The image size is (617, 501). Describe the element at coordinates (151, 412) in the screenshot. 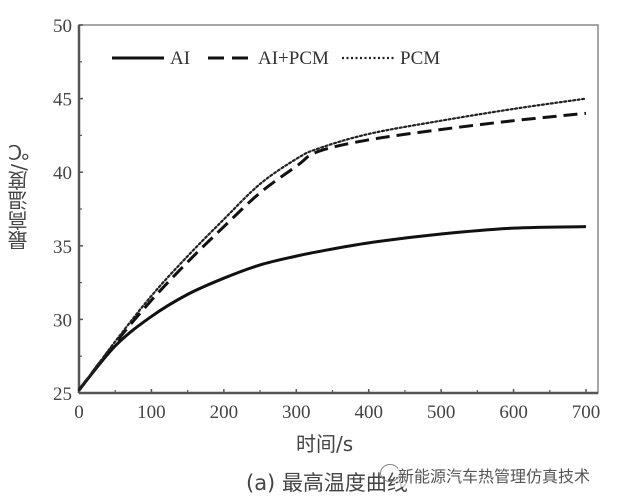

I see `x-tick-label: 100` at that location.